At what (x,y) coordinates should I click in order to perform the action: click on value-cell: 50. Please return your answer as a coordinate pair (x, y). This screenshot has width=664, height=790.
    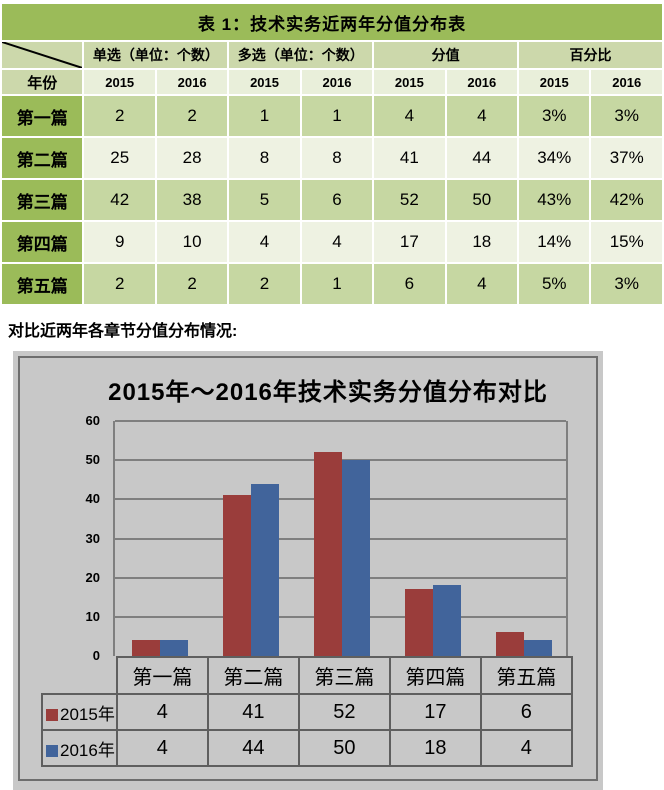
    Looking at the image, I should click on (344, 748).